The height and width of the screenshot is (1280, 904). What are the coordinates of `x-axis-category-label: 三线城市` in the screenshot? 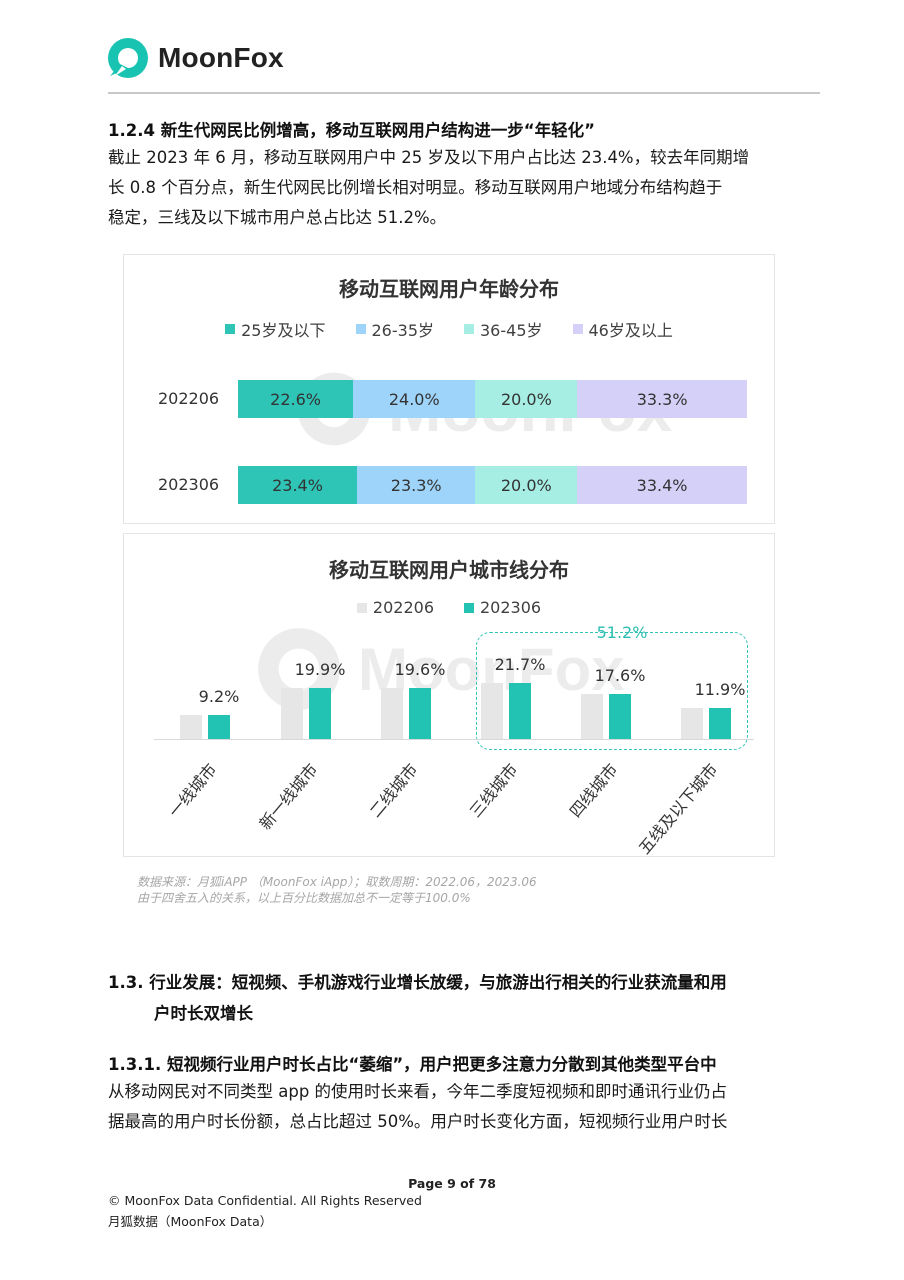 It's located at (493, 790).